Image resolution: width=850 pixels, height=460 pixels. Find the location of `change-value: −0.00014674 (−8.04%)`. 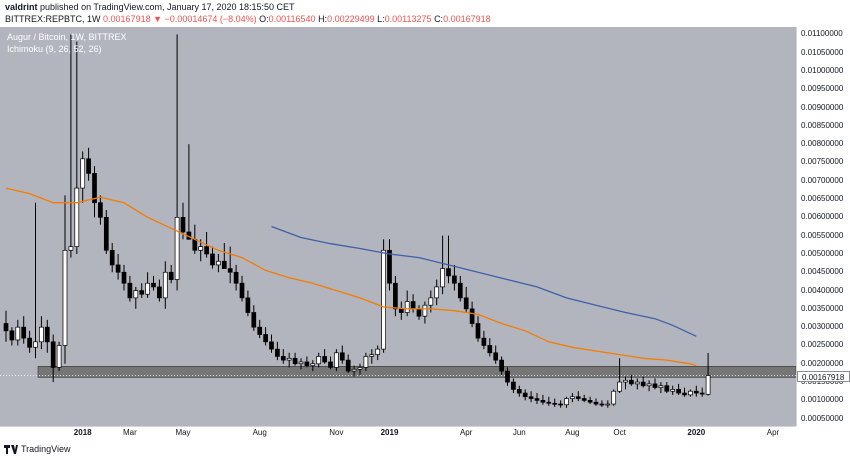

change-value: −0.00014674 (−8.04%) is located at coordinates (210, 19).